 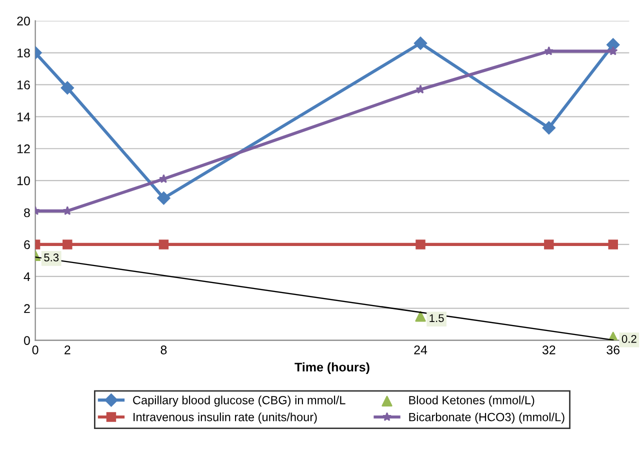 What do you see at coordinates (163, 349) in the screenshot?
I see `x-tick-label: 8` at bounding box center [163, 349].